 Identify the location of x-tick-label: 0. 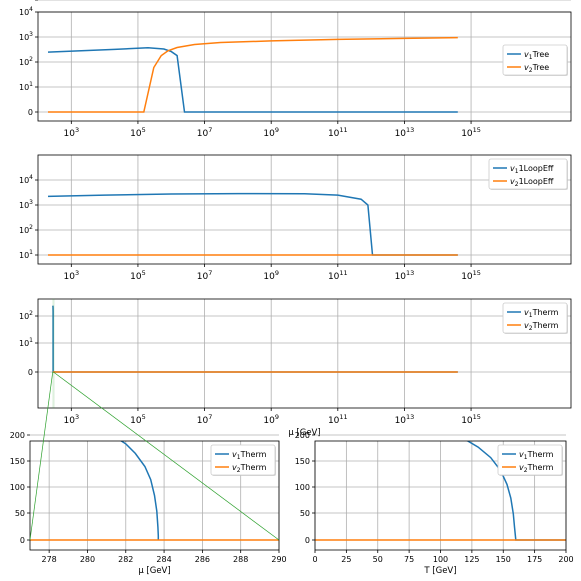
(314, 559).